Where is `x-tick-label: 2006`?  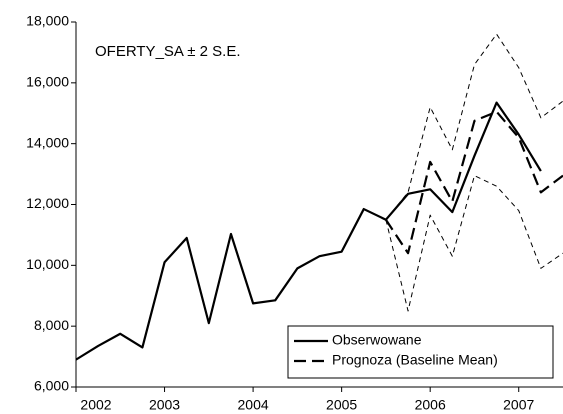 x-tick-label: 2006 is located at coordinates (430, 405).